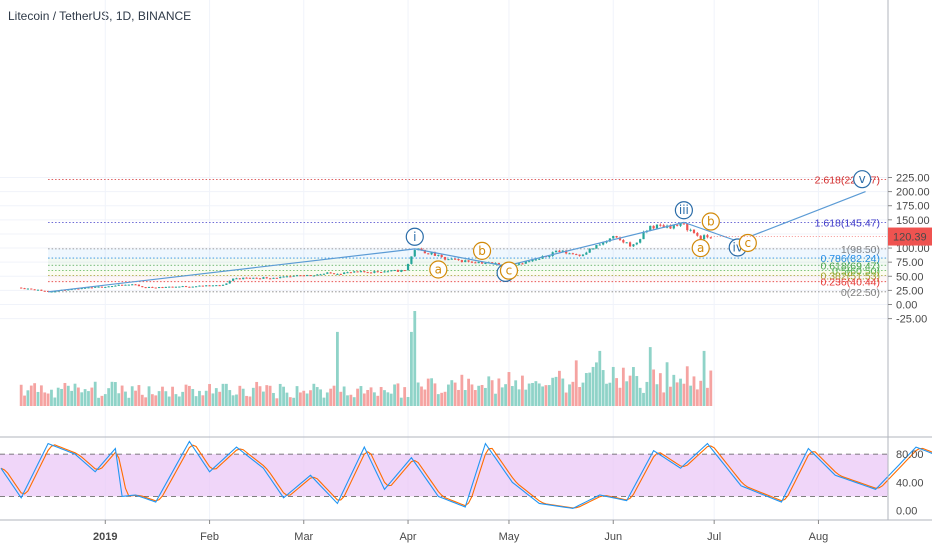 The image size is (932, 550). I want to click on stoch-band, so click(444, 475).